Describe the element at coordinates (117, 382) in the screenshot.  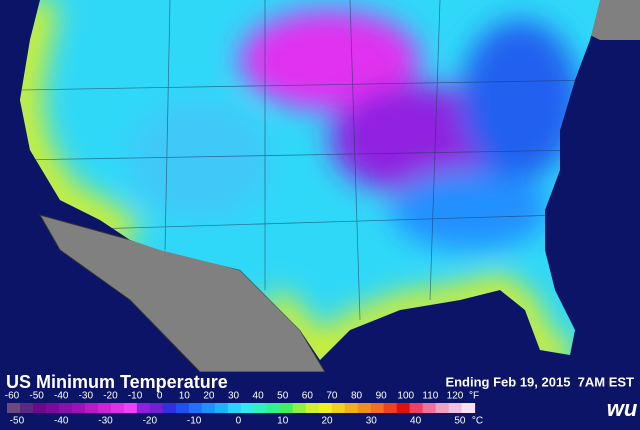
I see `title: US Minimum Temperature` at that location.